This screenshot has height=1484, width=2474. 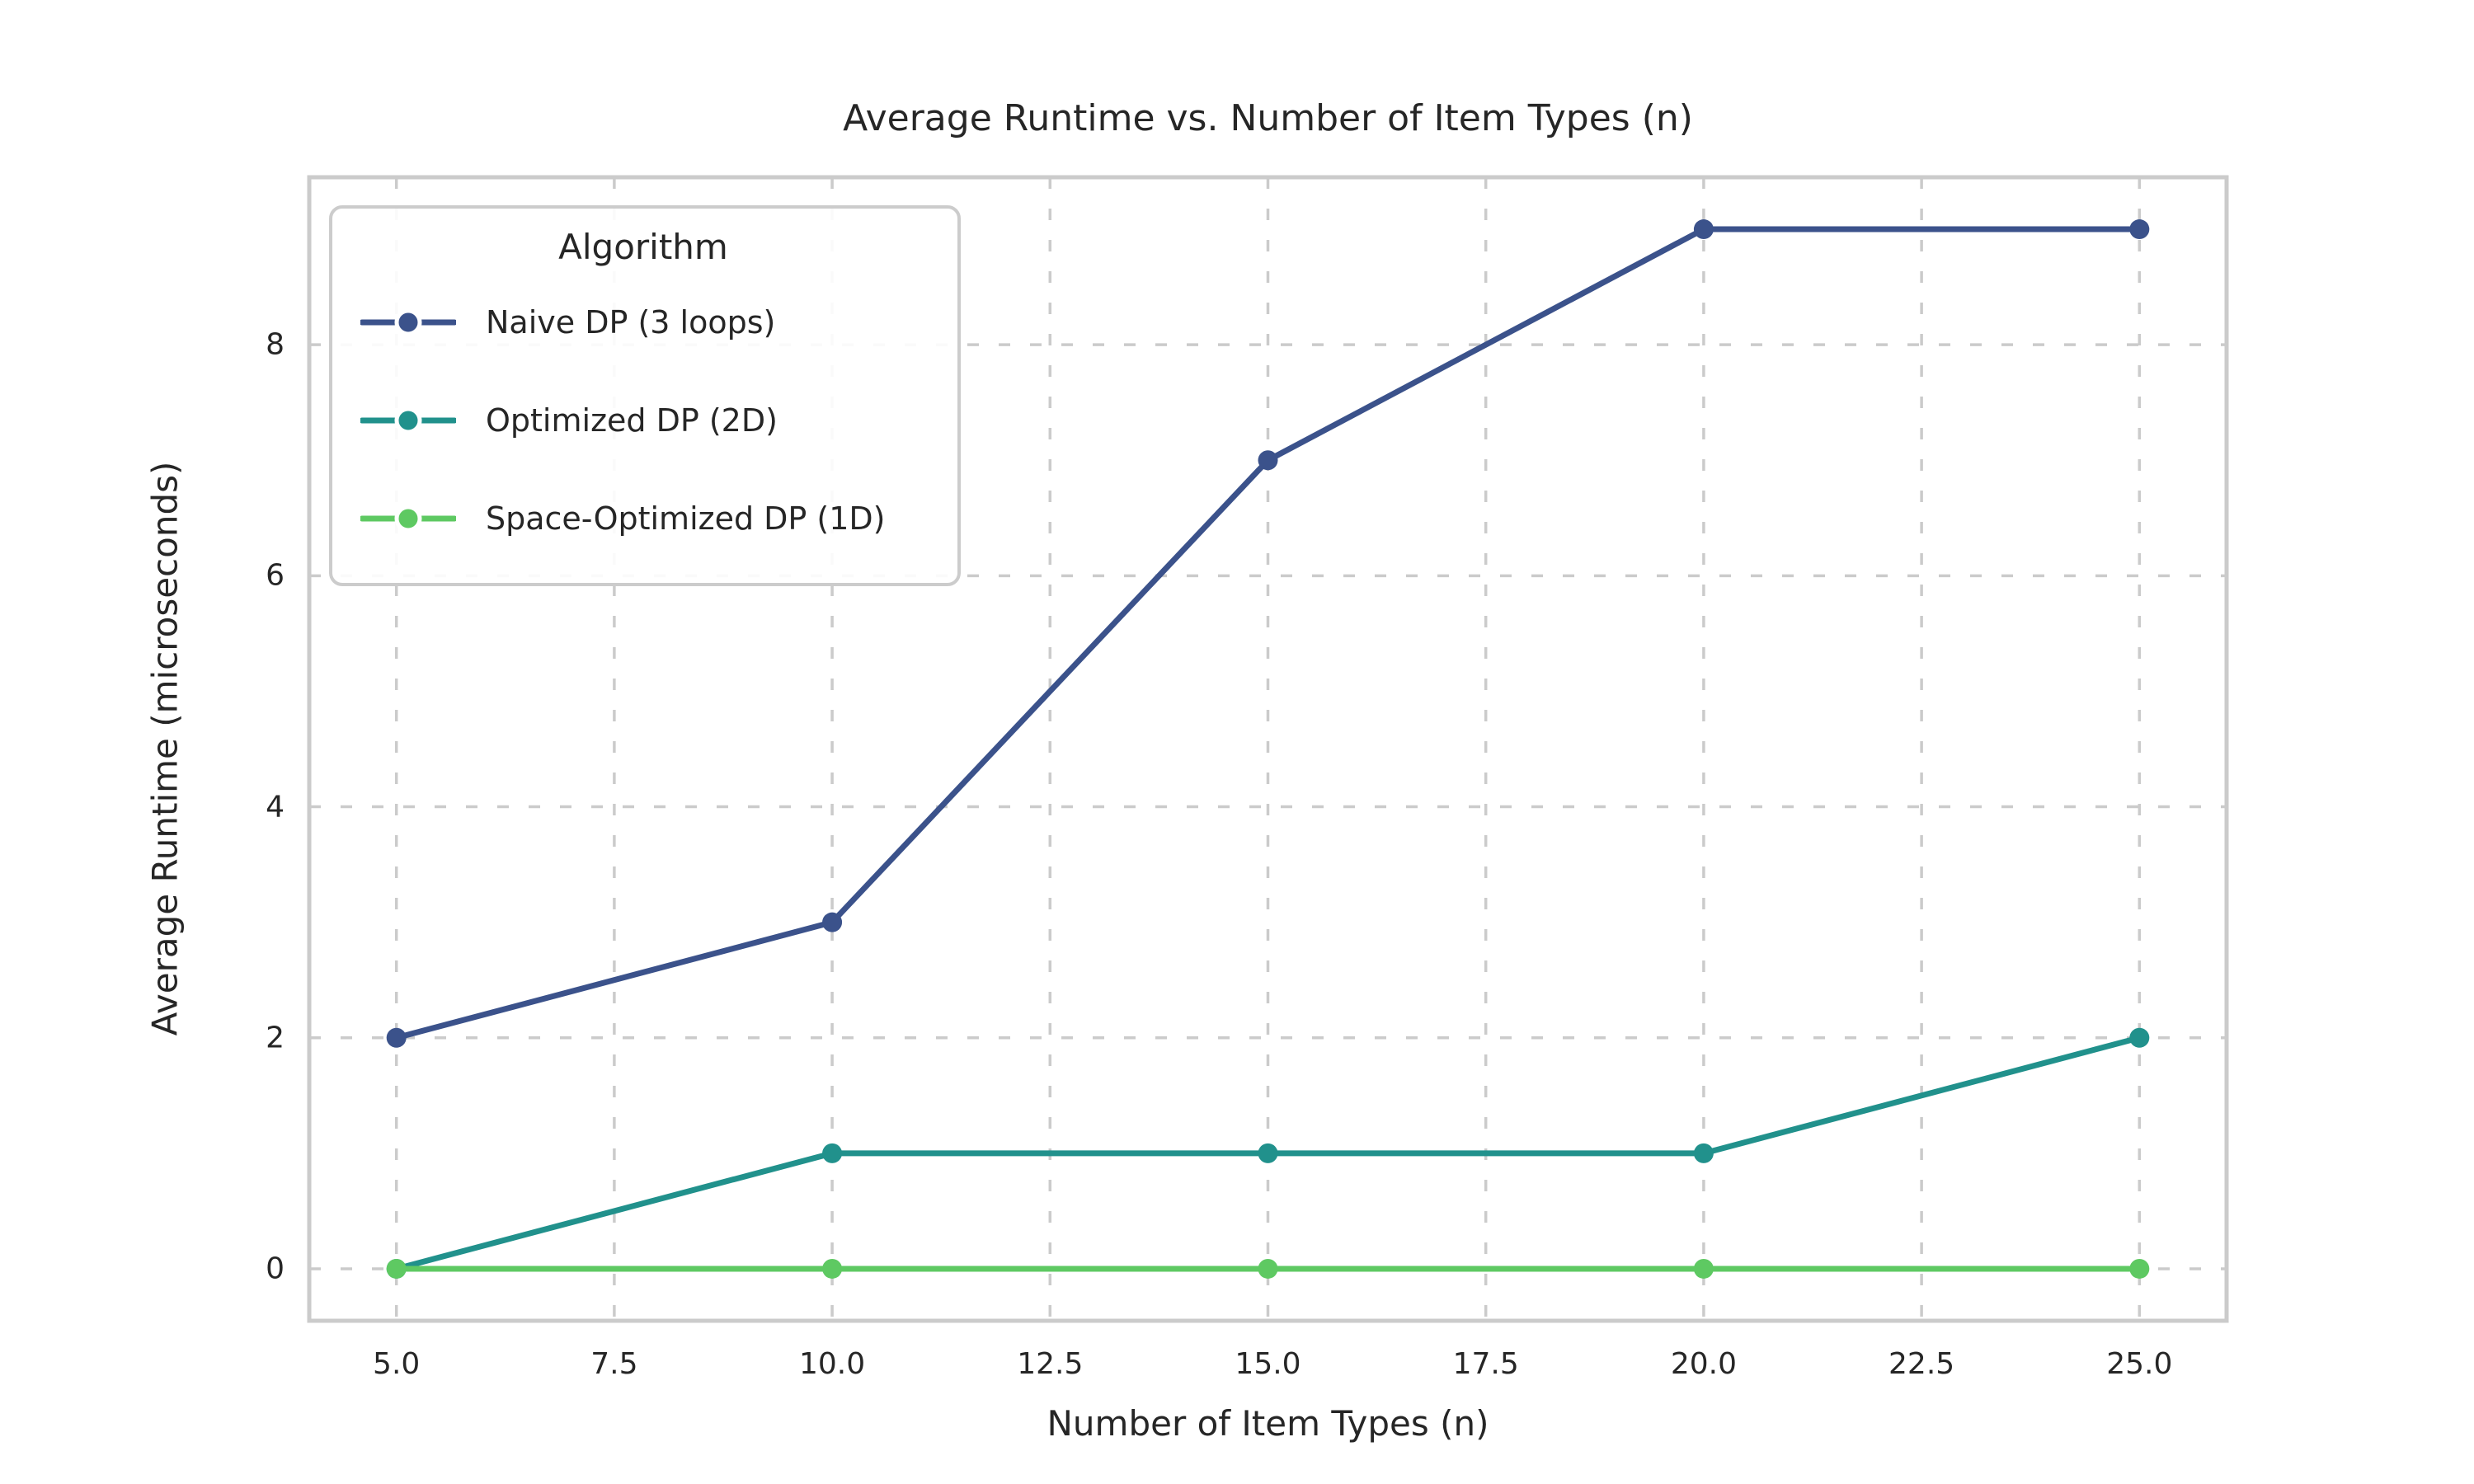 What do you see at coordinates (614, 1364) in the screenshot?
I see `x-tick-label: 7.5` at bounding box center [614, 1364].